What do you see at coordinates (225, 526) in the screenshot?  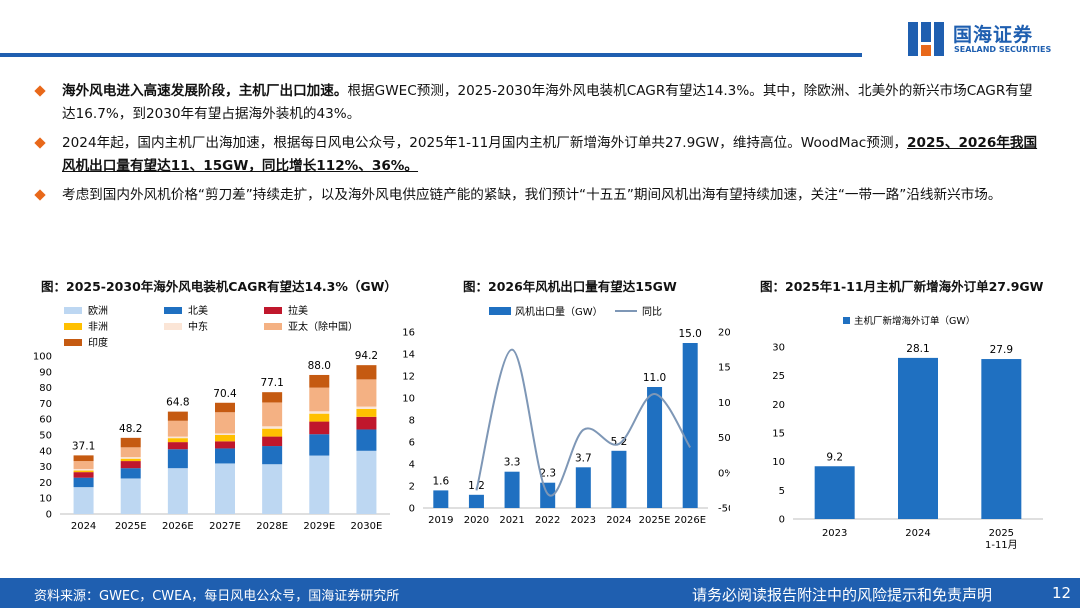 I see `x-tick-label: 2027E` at bounding box center [225, 526].